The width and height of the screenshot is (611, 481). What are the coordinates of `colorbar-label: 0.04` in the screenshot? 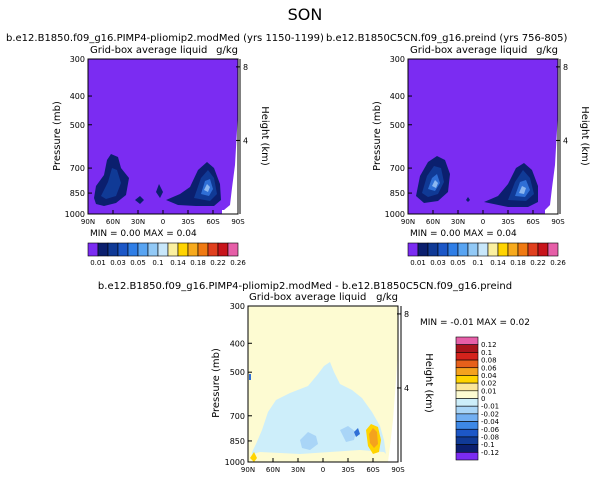 It's located at (489, 376).